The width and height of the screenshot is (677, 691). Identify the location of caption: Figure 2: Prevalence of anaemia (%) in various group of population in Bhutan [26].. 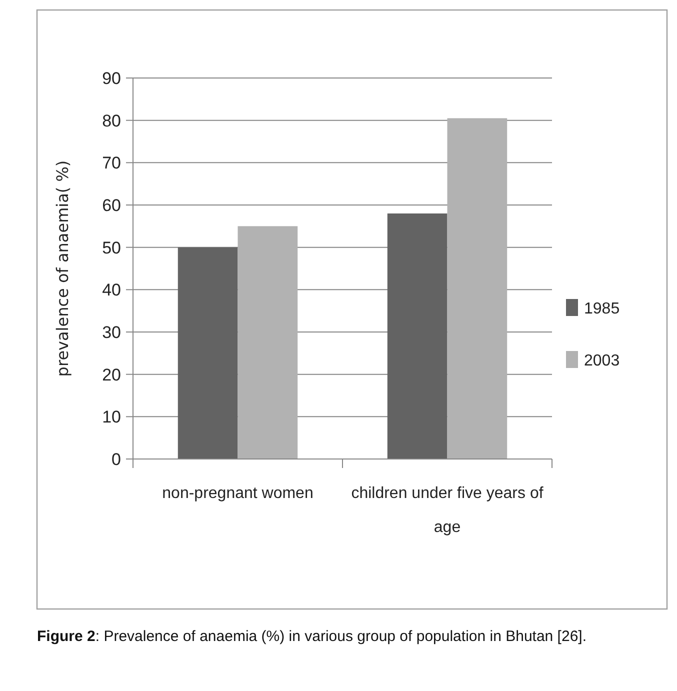
(312, 637).